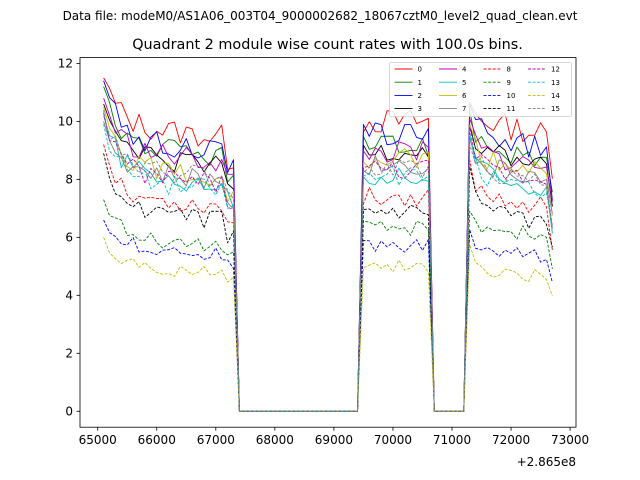 This screenshot has height=480, width=640. What do you see at coordinates (464, 70) in the screenshot?
I see `legend-label-4: 4` at bounding box center [464, 70].